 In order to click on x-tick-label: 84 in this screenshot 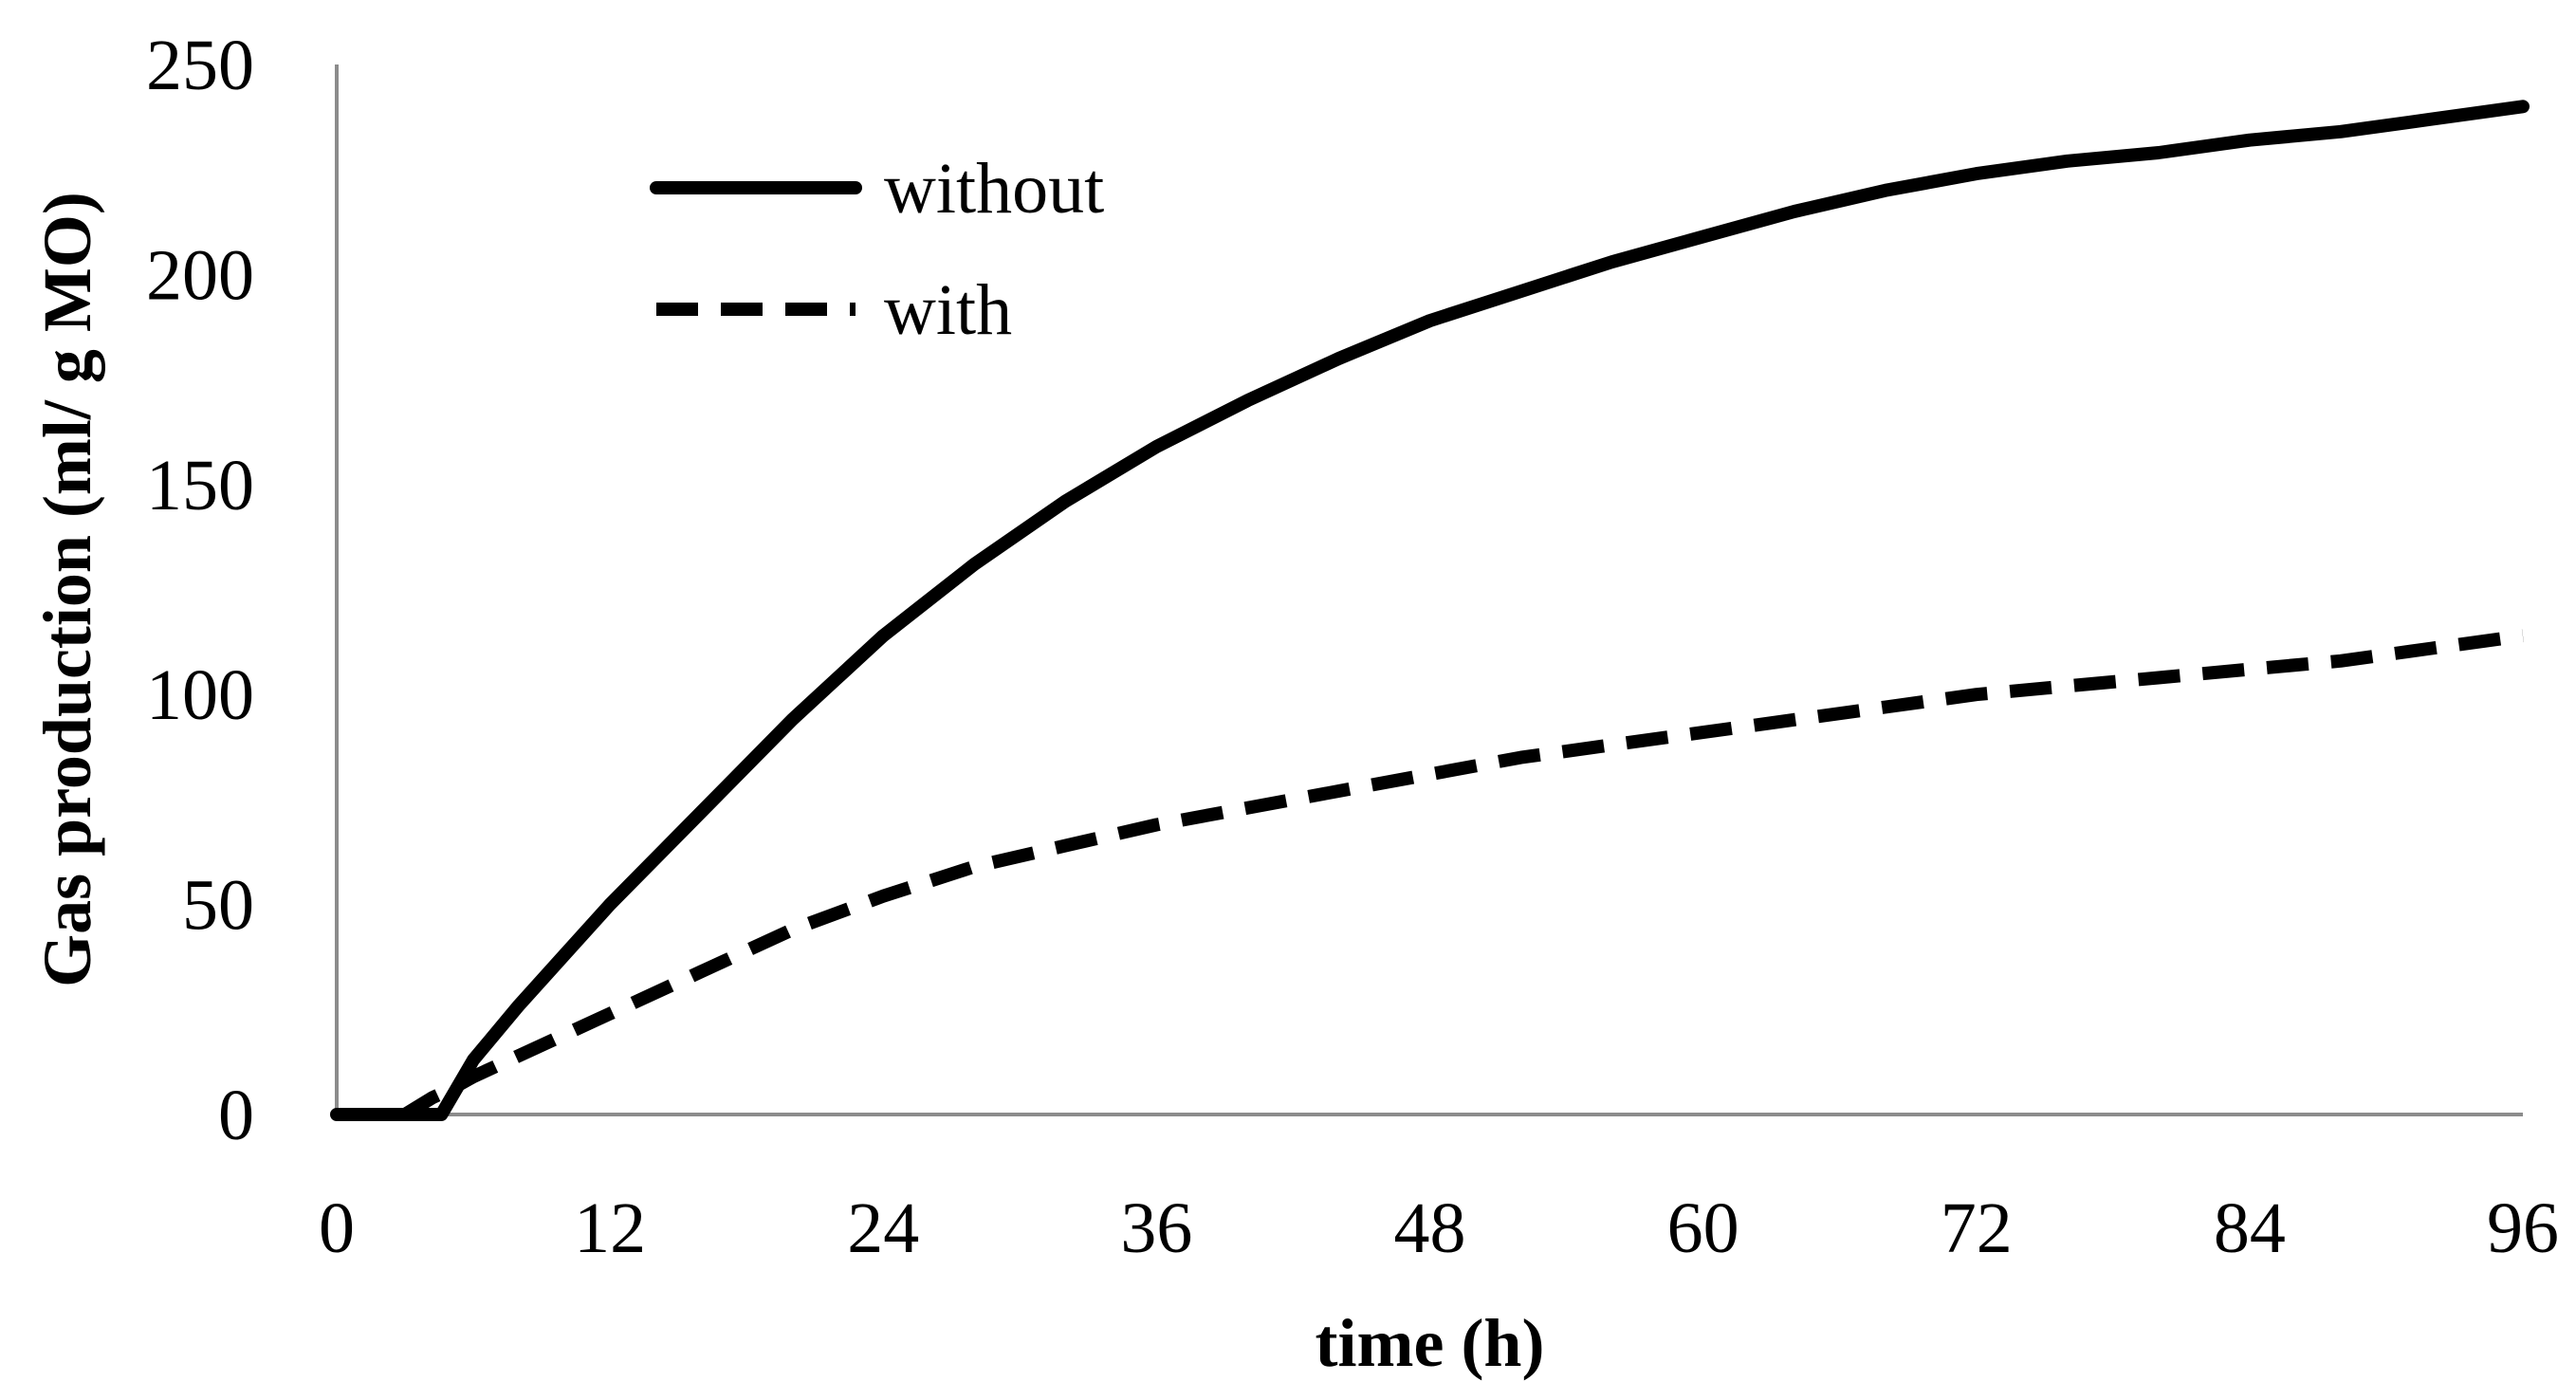, I will do `click(2250, 1228)`.